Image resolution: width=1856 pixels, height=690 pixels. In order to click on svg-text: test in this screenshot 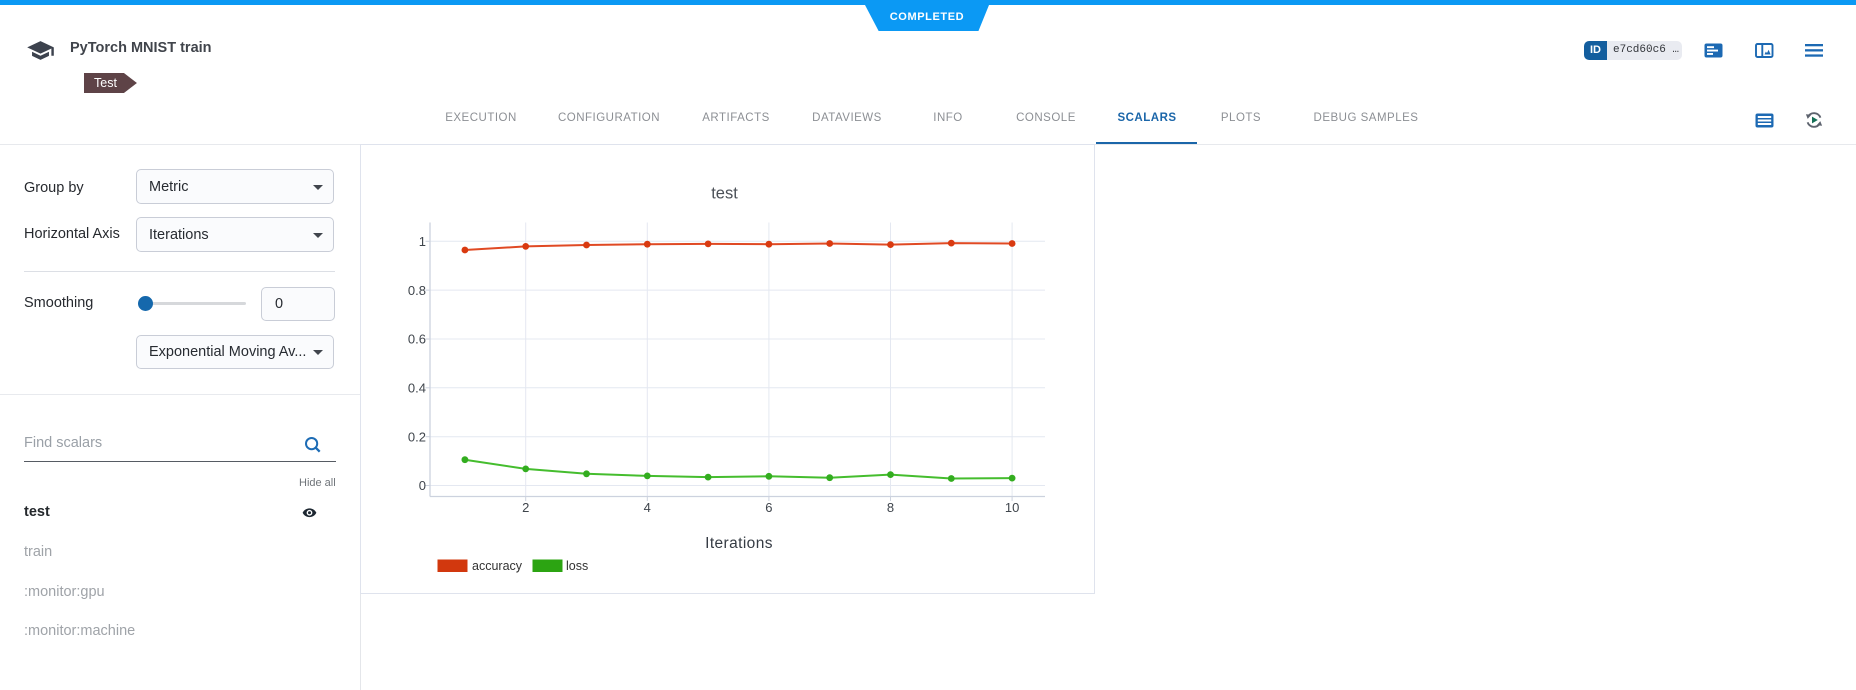, I will do `click(724, 194)`.